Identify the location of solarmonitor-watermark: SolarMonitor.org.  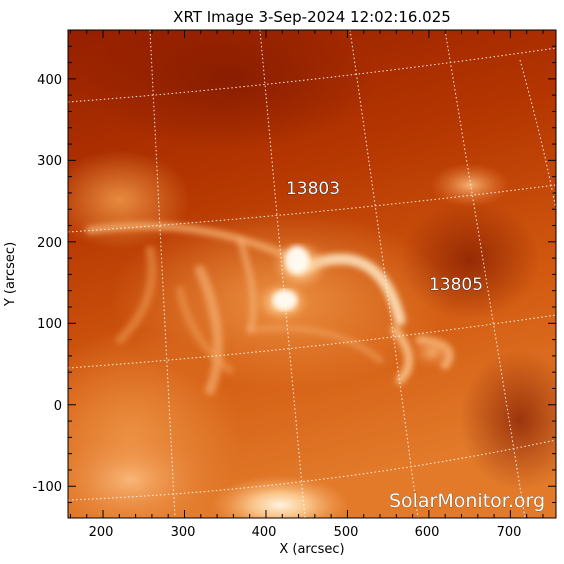
(467, 501).